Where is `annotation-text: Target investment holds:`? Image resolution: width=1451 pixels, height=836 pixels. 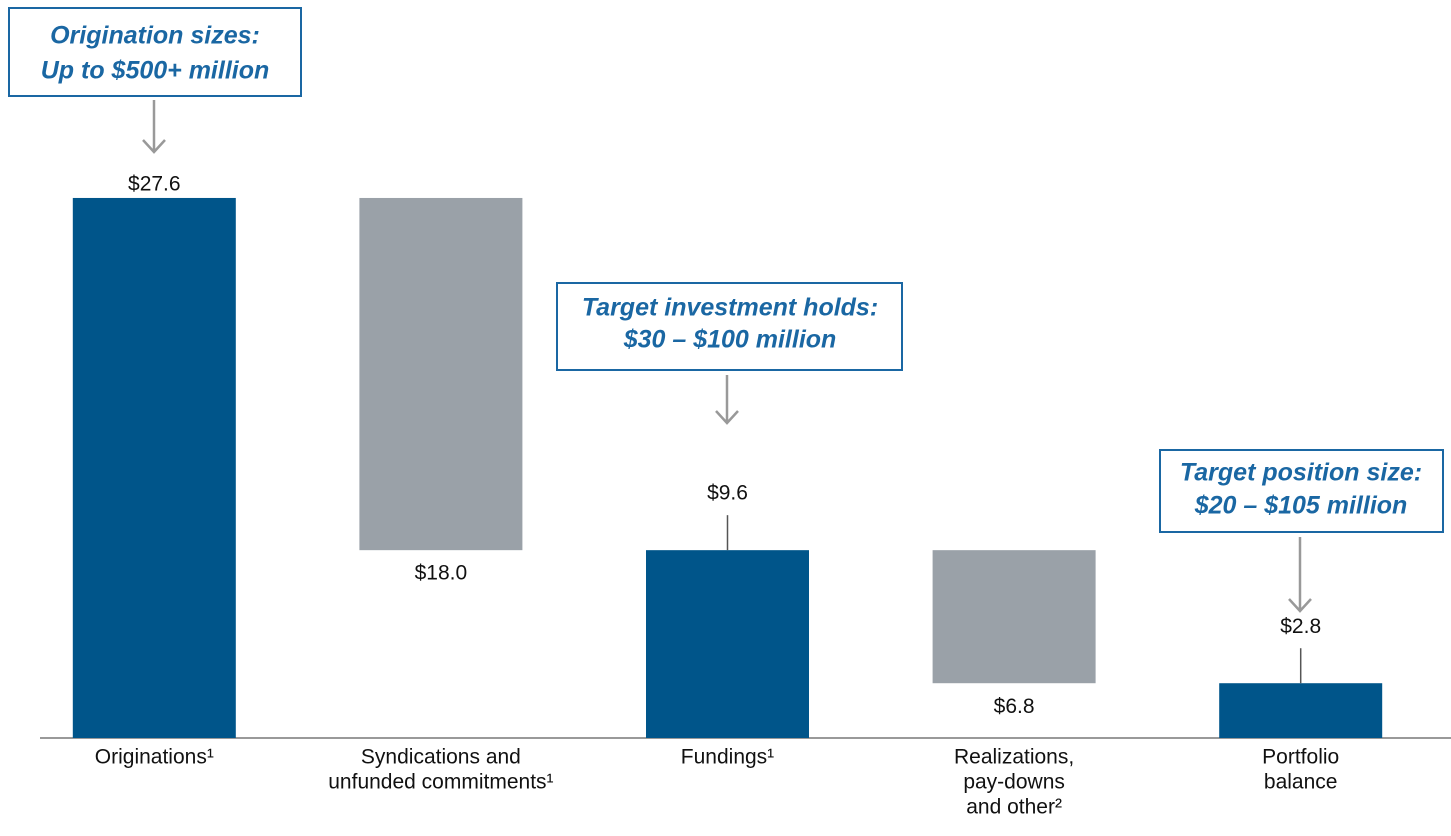 annotation-text: Target investment holds: is located at coordinates (730, 308).